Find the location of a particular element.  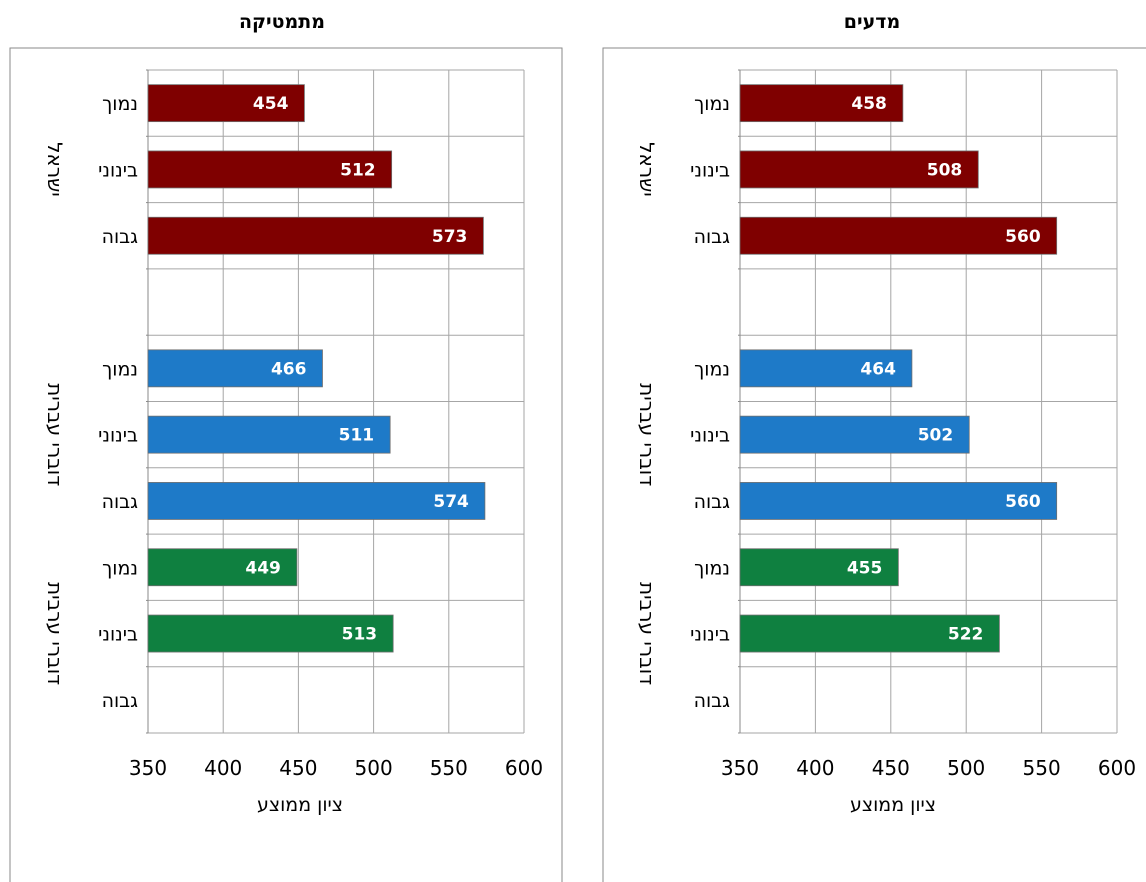

bar-value-label: 574 is located at coordinates (451, 502).